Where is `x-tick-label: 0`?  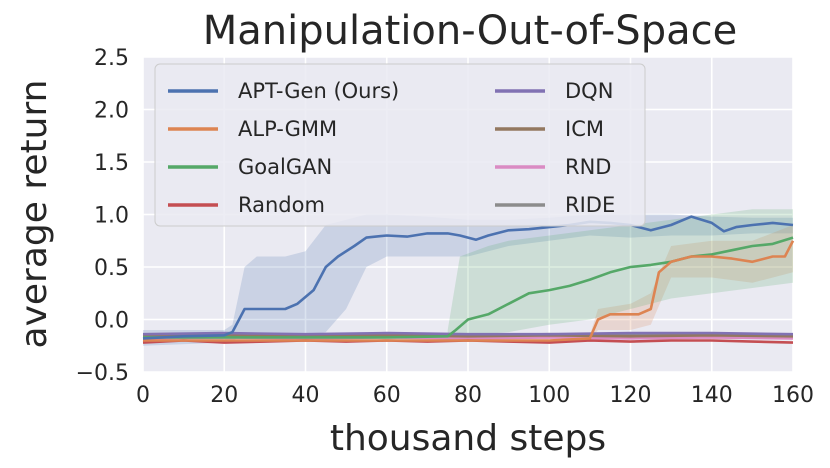 x-tick-label: 0 is located at coordinates (143, 395).